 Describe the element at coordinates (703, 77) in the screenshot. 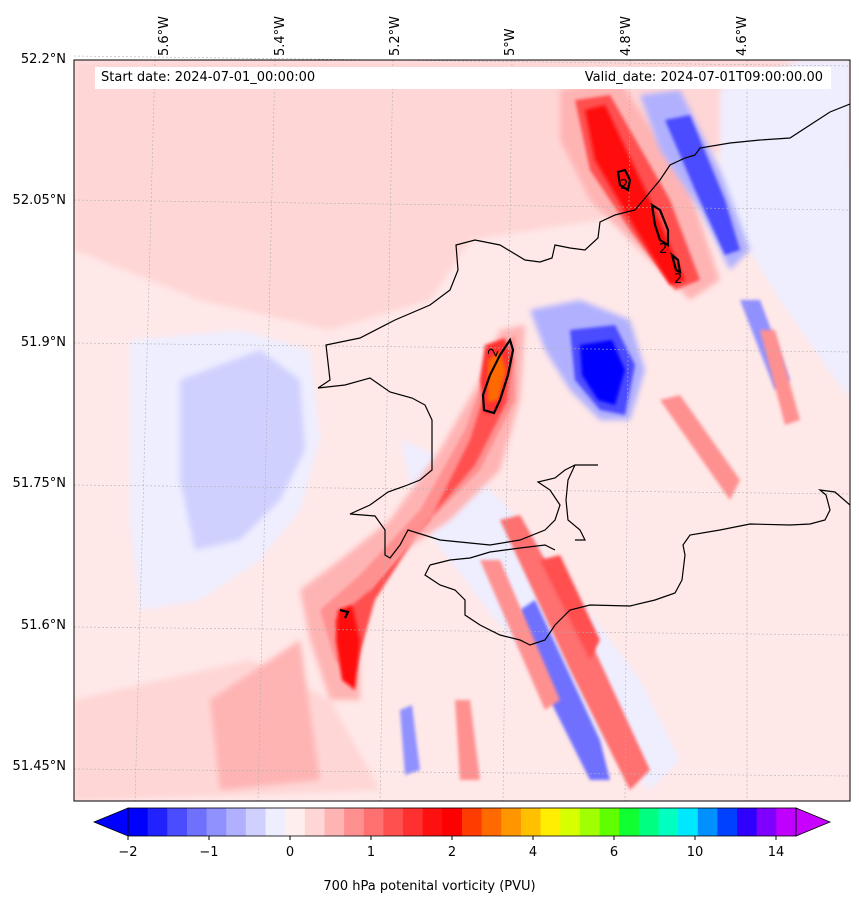

I see `valid-date-label: Valid_date: 2024-07-01T09:00:00.00` at that location.